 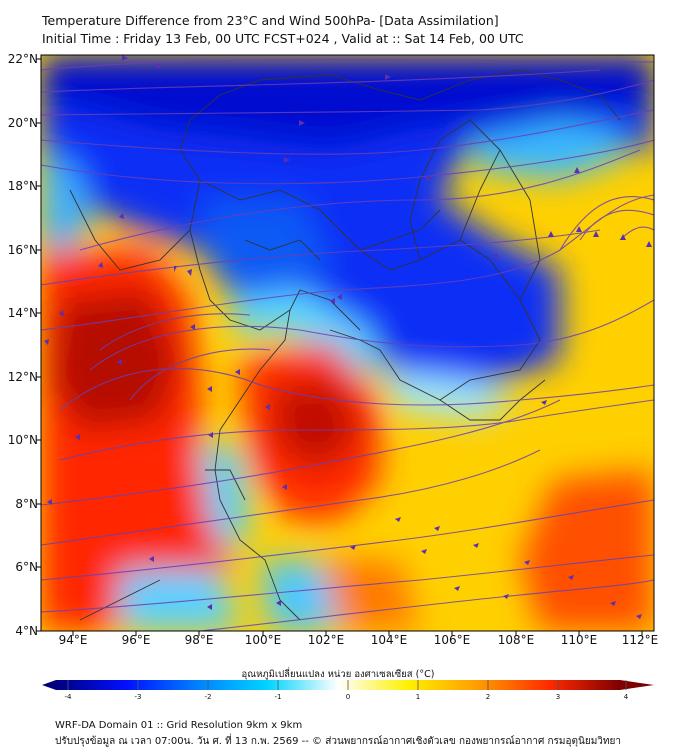 I want to click on colorbar-tick: 2, so click(x=488, y=697).